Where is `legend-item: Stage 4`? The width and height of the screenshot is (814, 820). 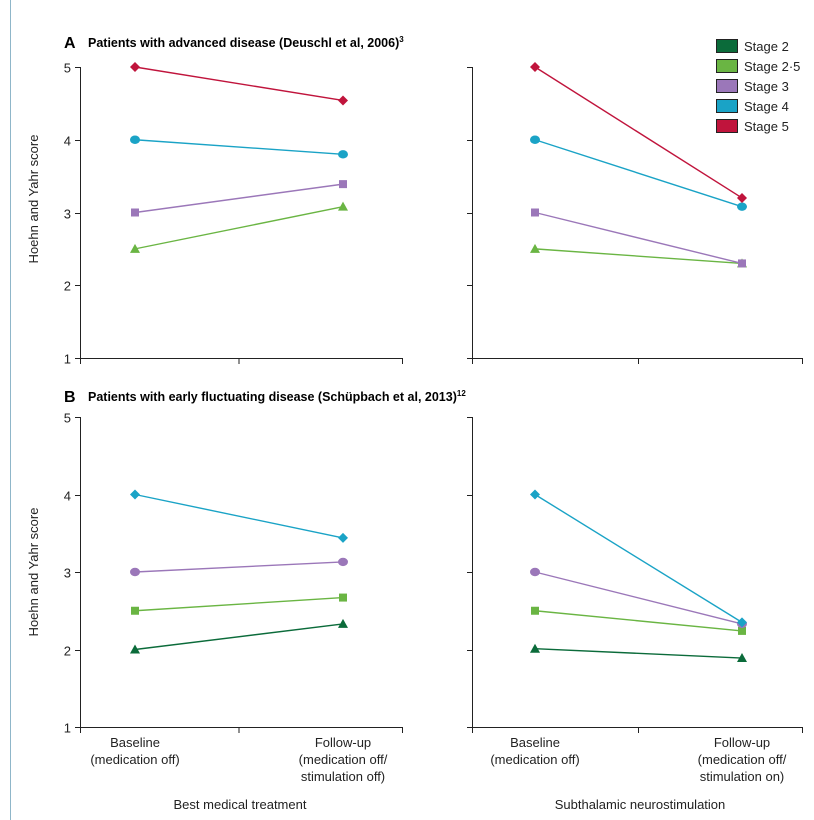 legend-item: Stage 4 is located at coordinates (752, 106).